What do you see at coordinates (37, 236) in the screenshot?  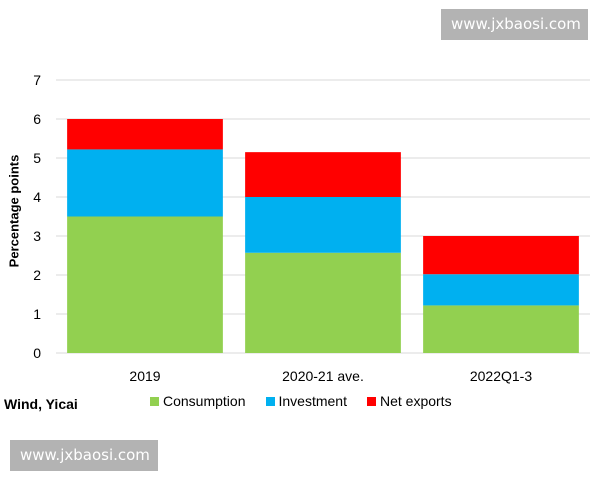 I see `y-tick-label: 3` at bounding box center [37, 236].